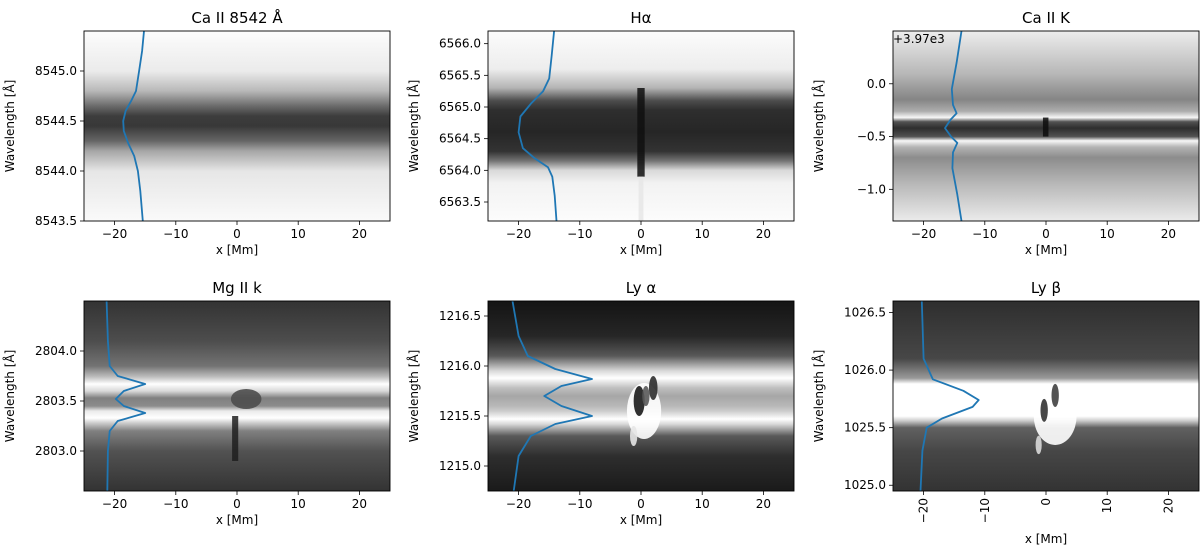  Describe the element at coordinates (460, 466) in the screenshot. I see `y-tick-label: 1215.0` at that location.